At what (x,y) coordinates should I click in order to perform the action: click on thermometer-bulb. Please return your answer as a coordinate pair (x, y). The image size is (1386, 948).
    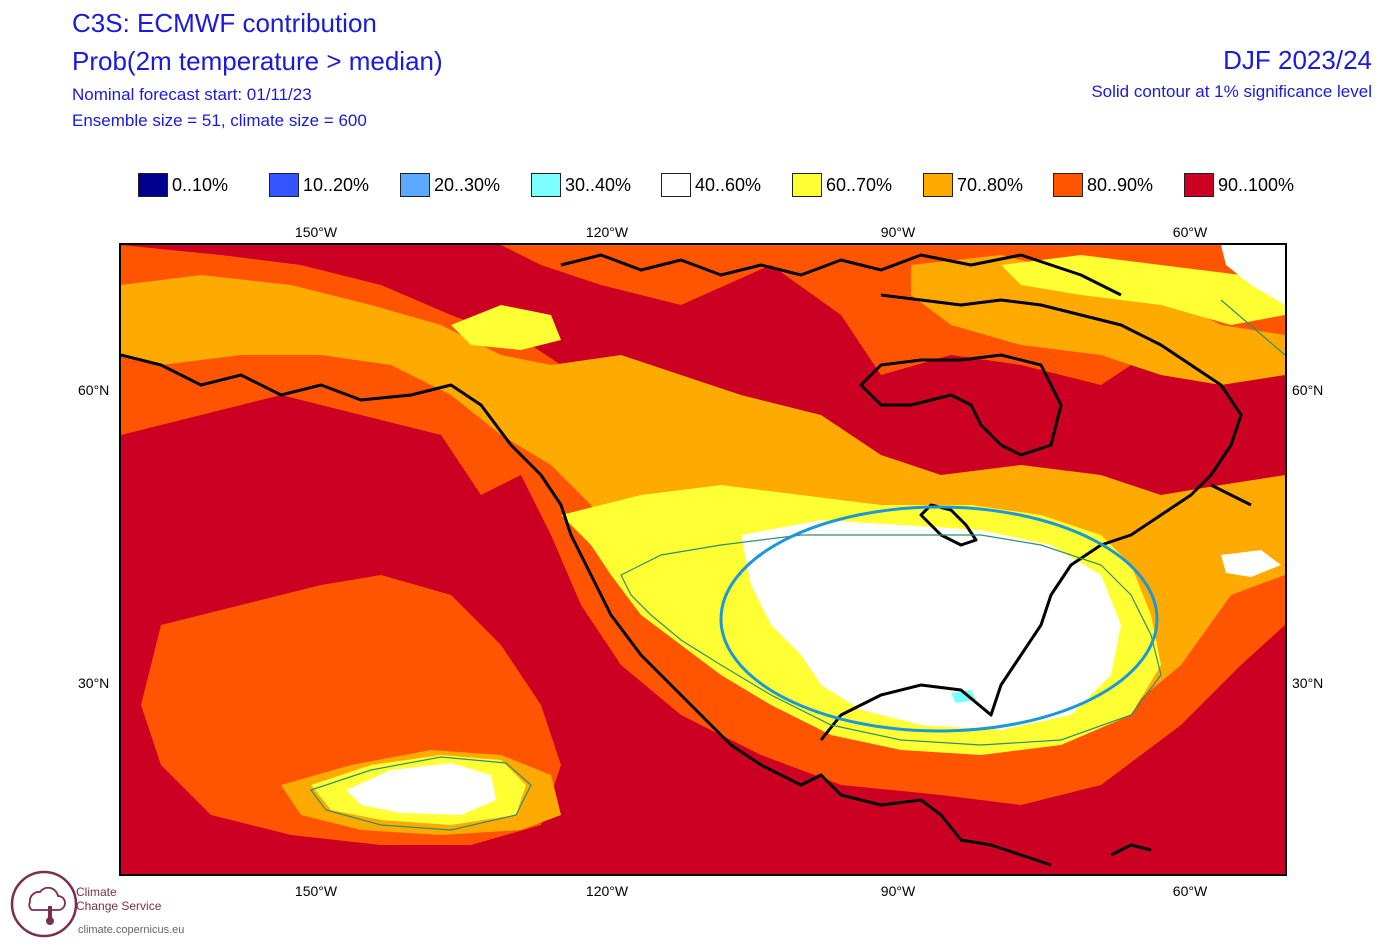
    Looking at the image, I should click on (50, 921).